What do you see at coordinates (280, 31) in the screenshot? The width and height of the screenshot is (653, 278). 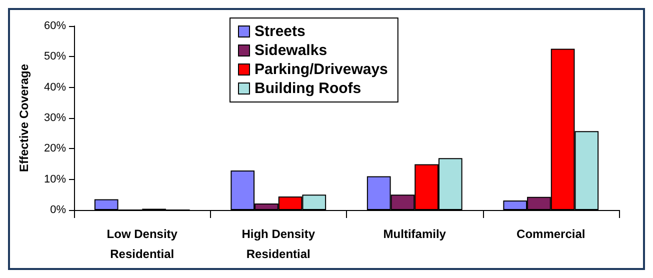 I see `legend-label: Streets` at bounding box center [280, 31].